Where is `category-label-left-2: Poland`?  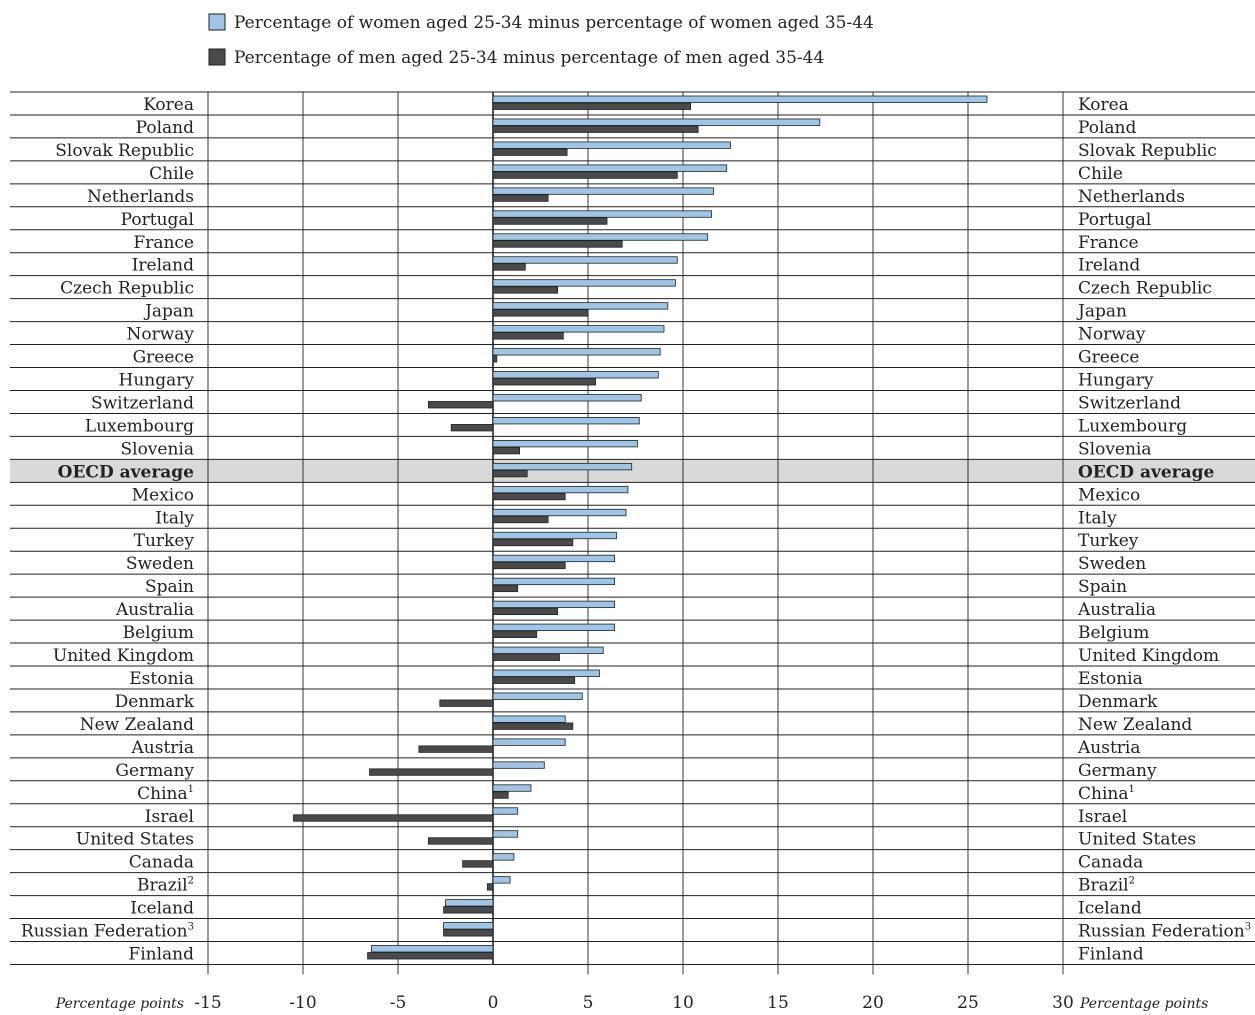
category-label-left-2: Poland is located at coordinates (165, 128).